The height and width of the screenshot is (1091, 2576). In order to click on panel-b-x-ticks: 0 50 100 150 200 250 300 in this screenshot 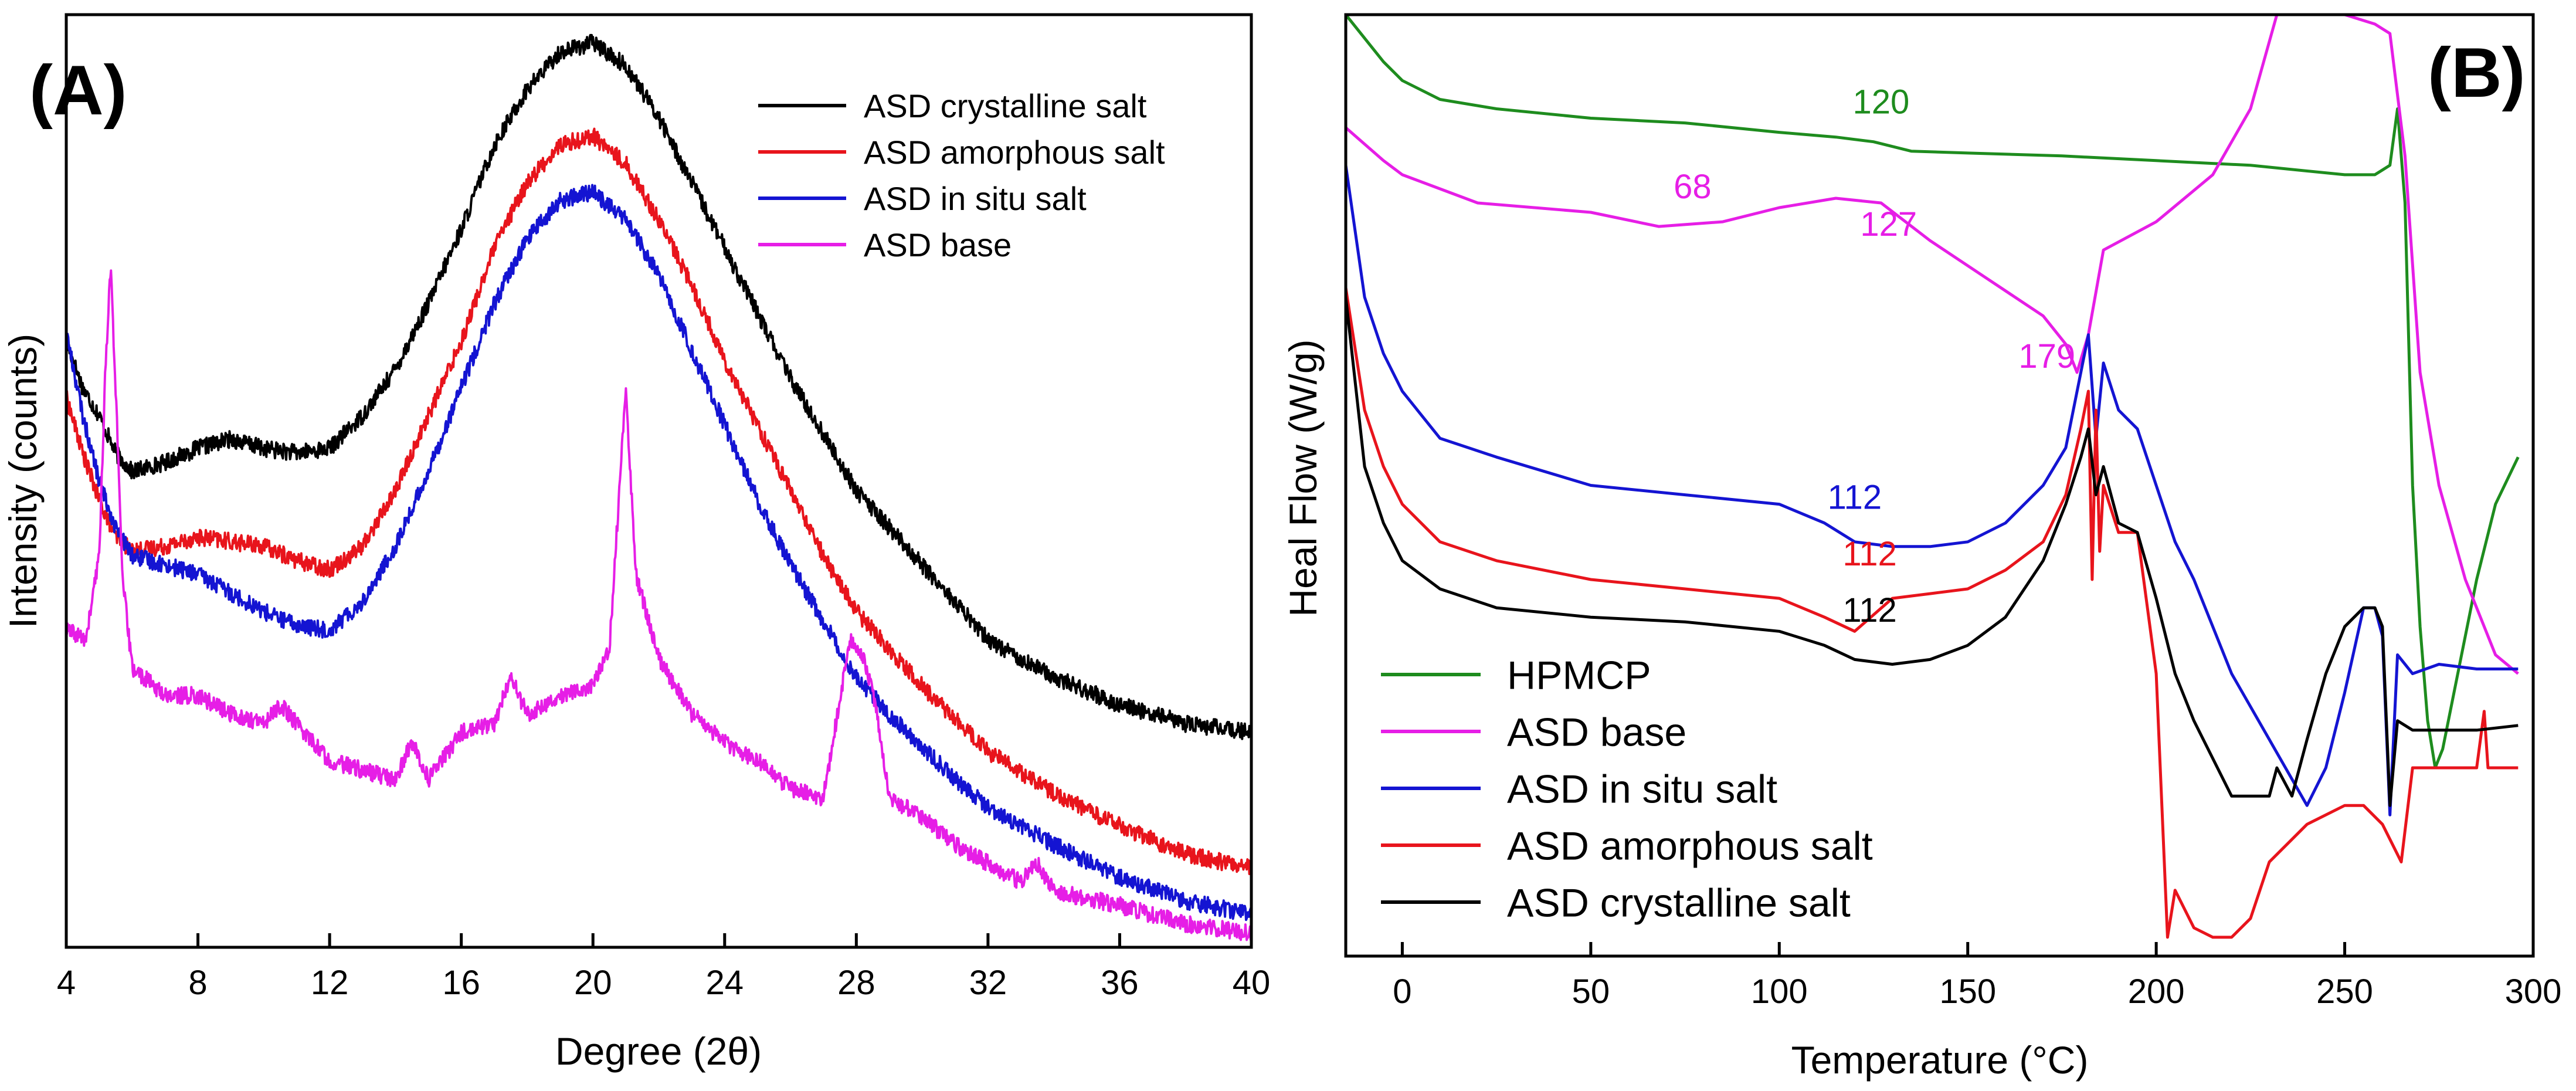, I will do `click(1977, 976)`.